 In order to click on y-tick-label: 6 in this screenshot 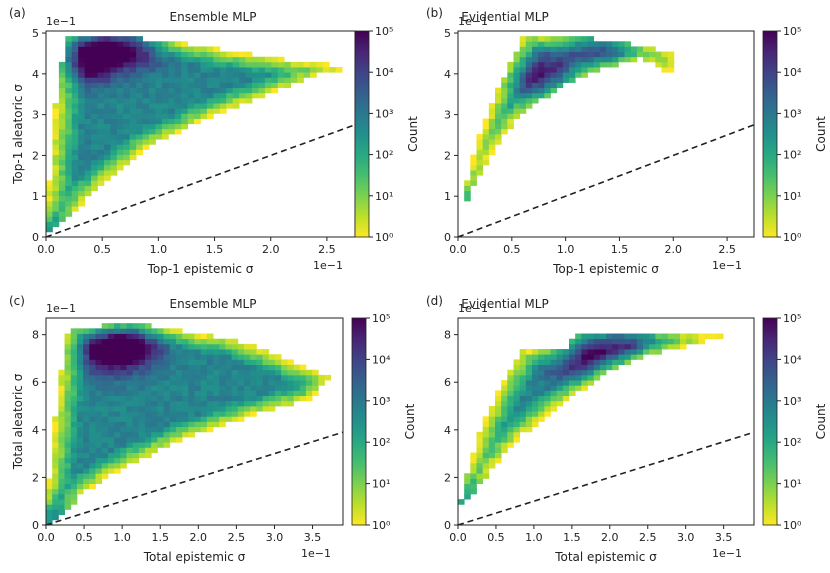, I will do `click(447, 382)`.